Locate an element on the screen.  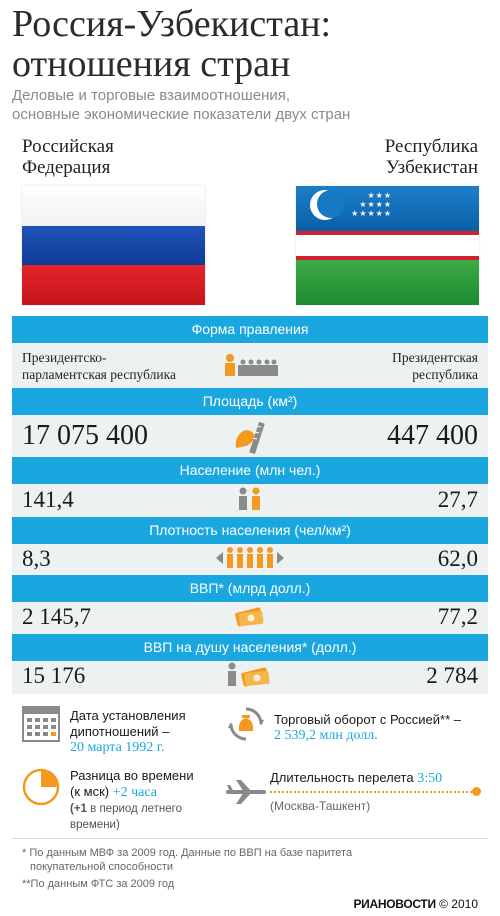
trade-label: Торговый оборот с Россией** – is located at coordinates (367, 719).